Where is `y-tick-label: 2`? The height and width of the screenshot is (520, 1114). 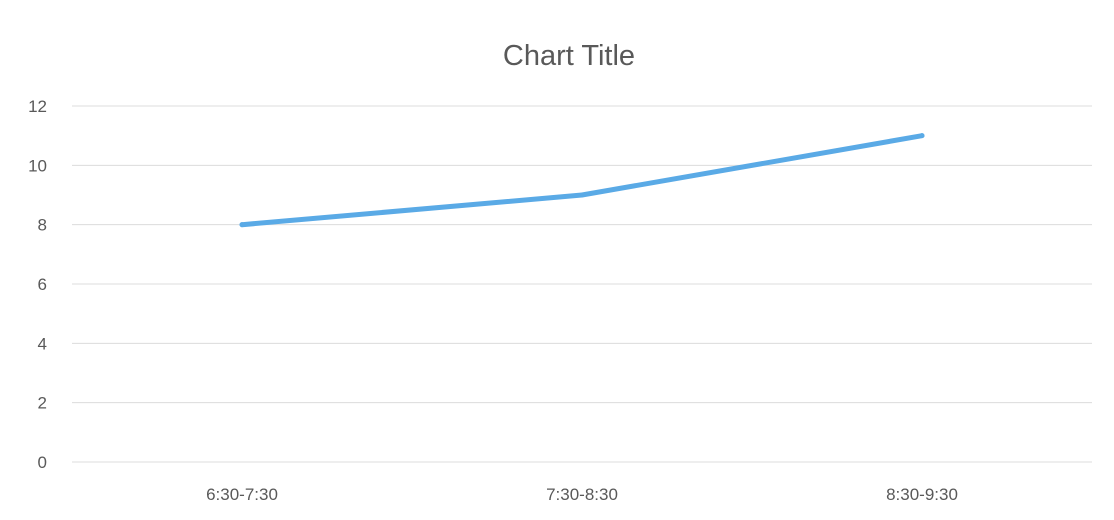
y-tick-label: 2 is located at coordinates (42, 403).